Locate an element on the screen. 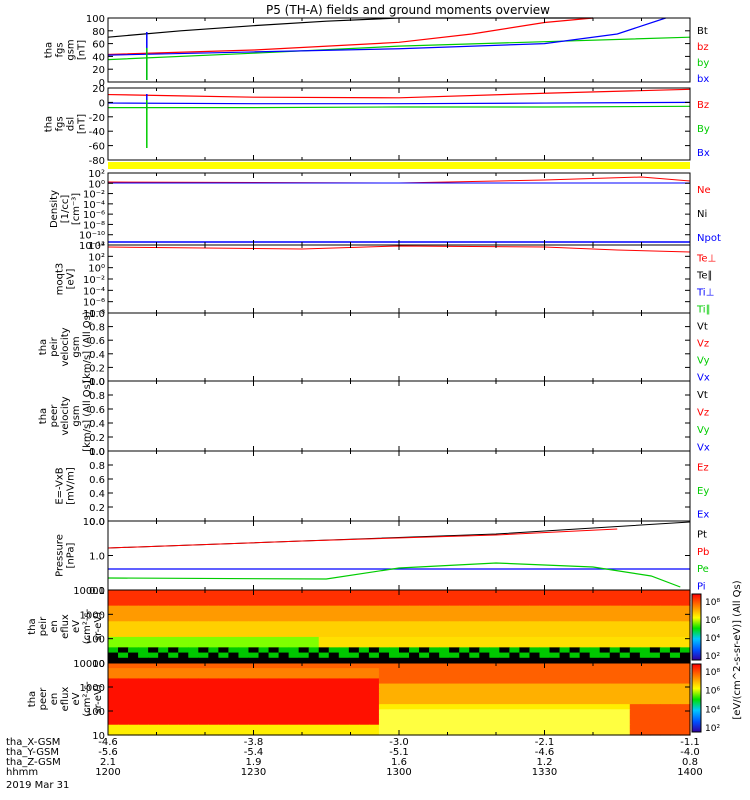 Image resolution: width=750 pixels, height=800 pixels. footer-value: -5.4 is located at coordinates (254, 752).